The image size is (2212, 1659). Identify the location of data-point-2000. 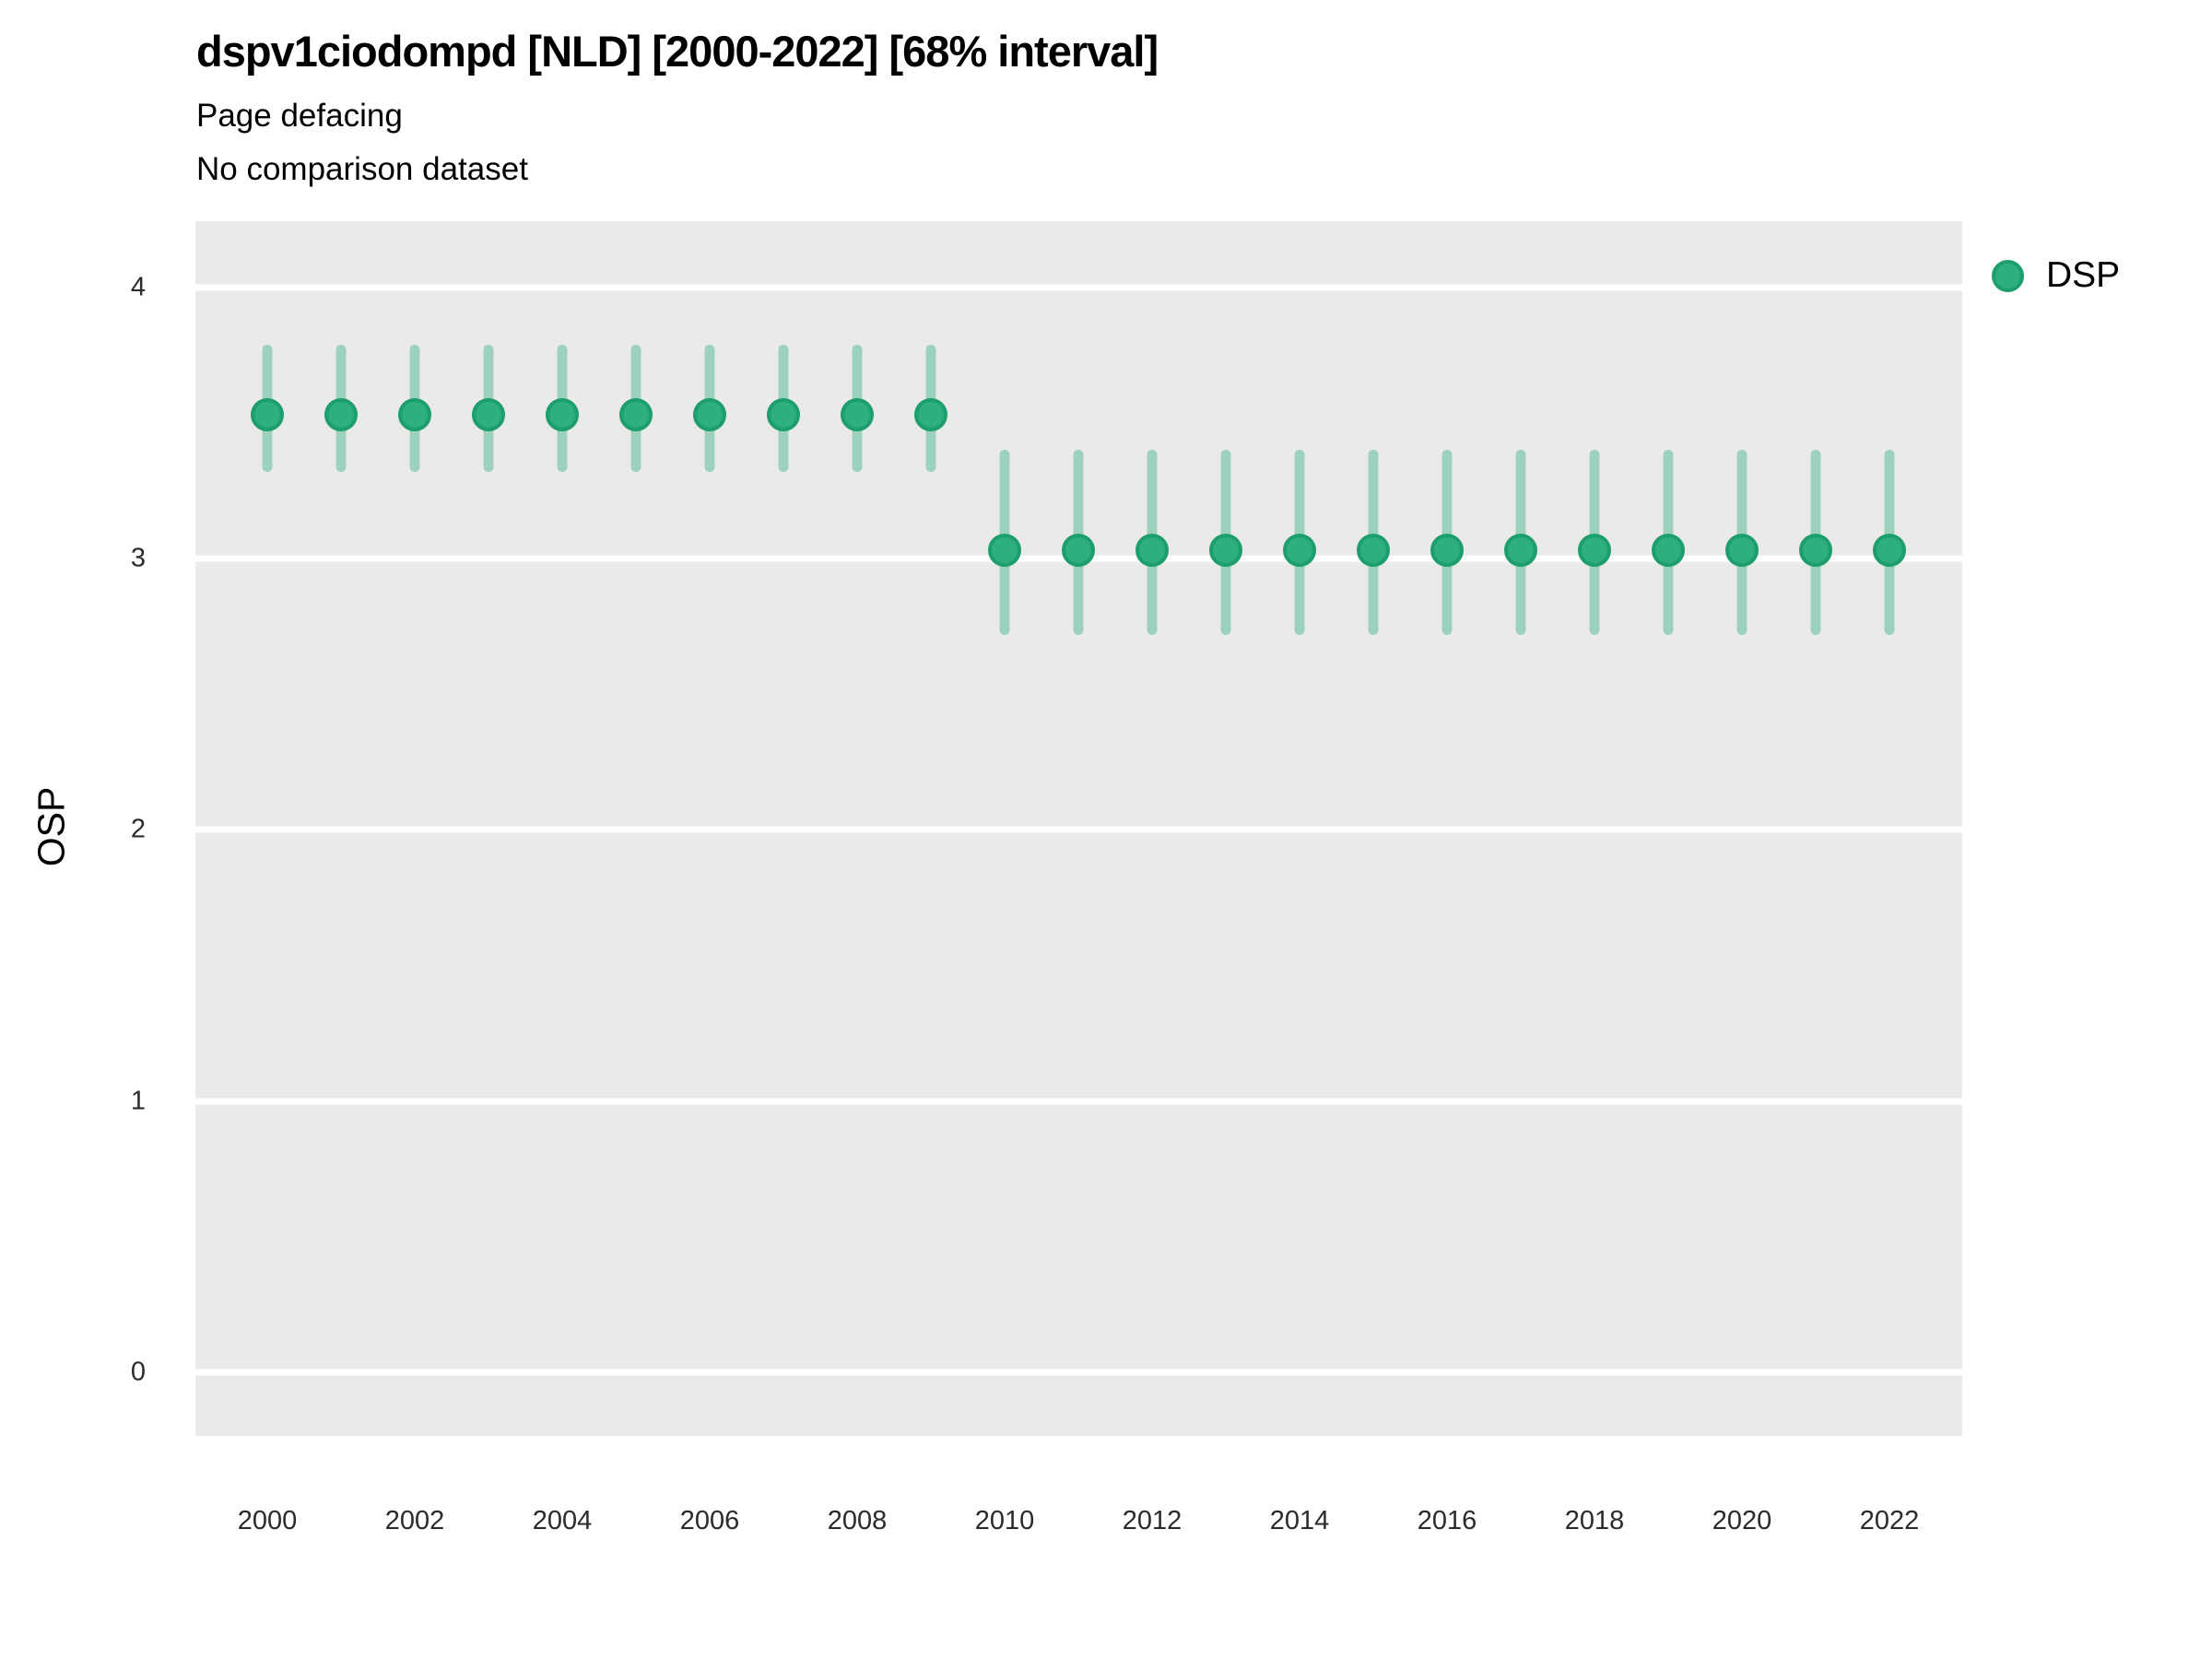
(267, 415).